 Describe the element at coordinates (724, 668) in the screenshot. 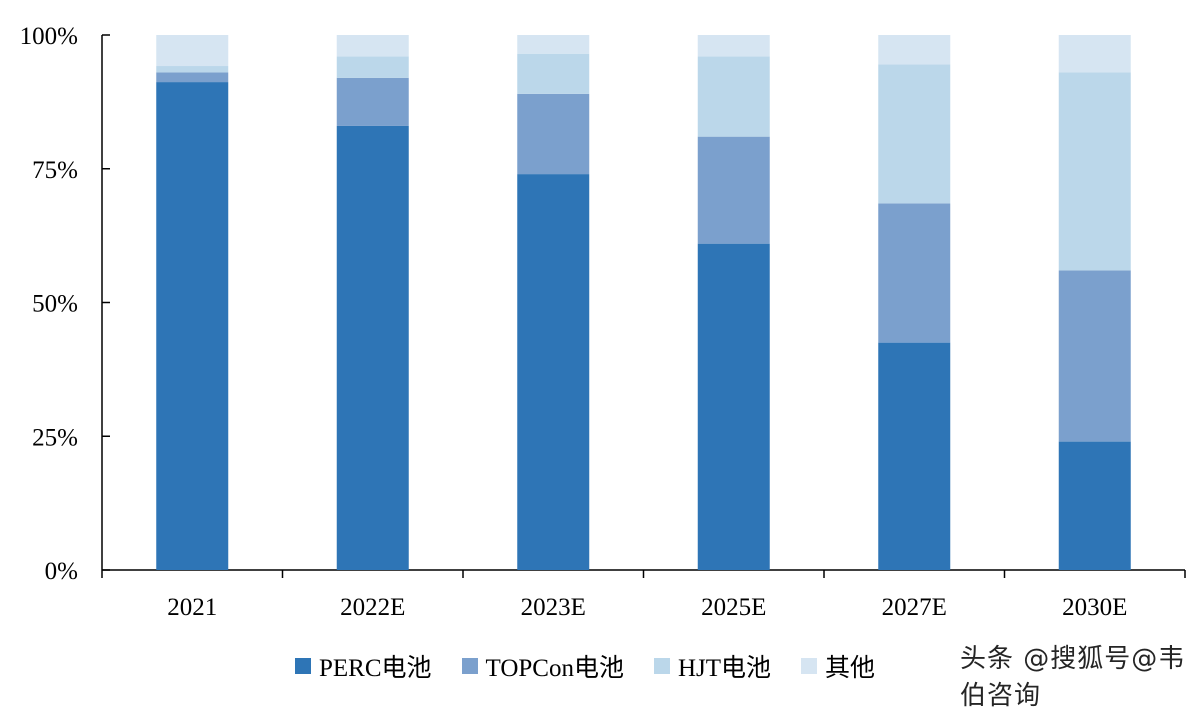

I see `legend-label-hjt: HJT电池` at that location.